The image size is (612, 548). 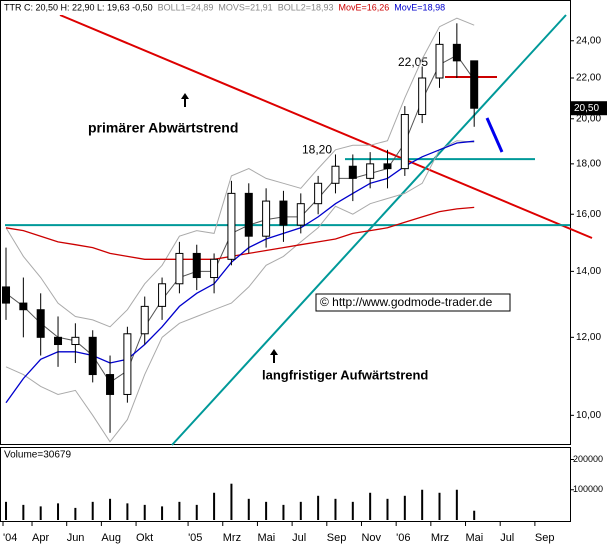 What do you see at coordinates (111, 538) in the screenshot?
I see `x-tick-label: Aug` at bounding box center [111, 538].